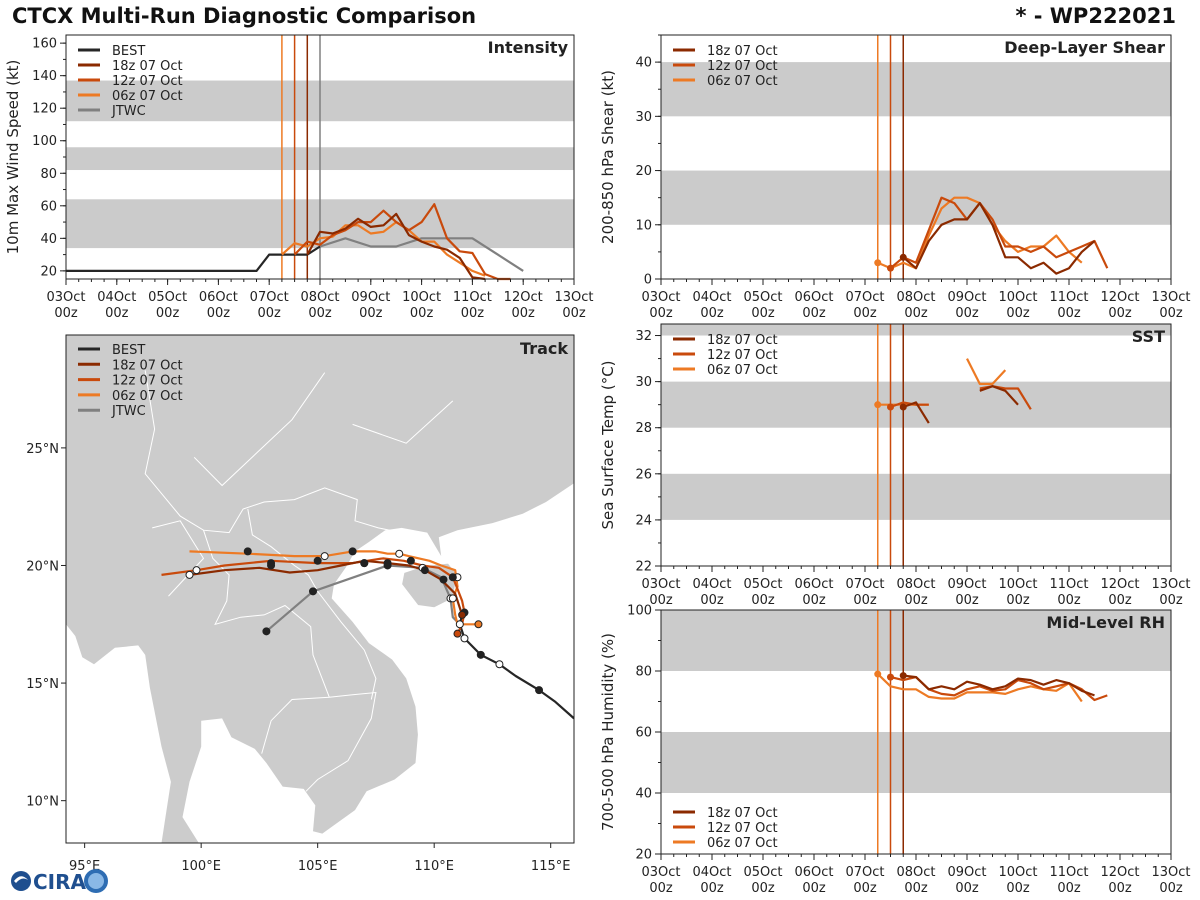  I want to click on intensity-legend-label: 12z 07 Oct, so click(147, 81).